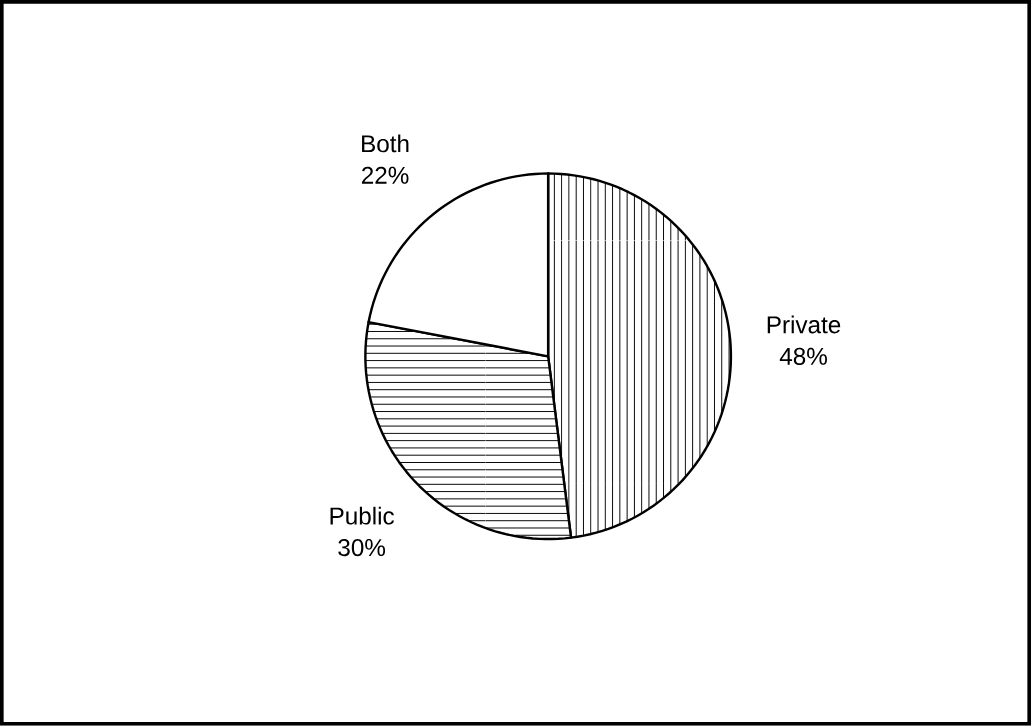 The height and width of the screenshot is (726, 1031). Describe the element at coordinates (385, 143) in the screenshot. I see `slice-label: Both` at that location.